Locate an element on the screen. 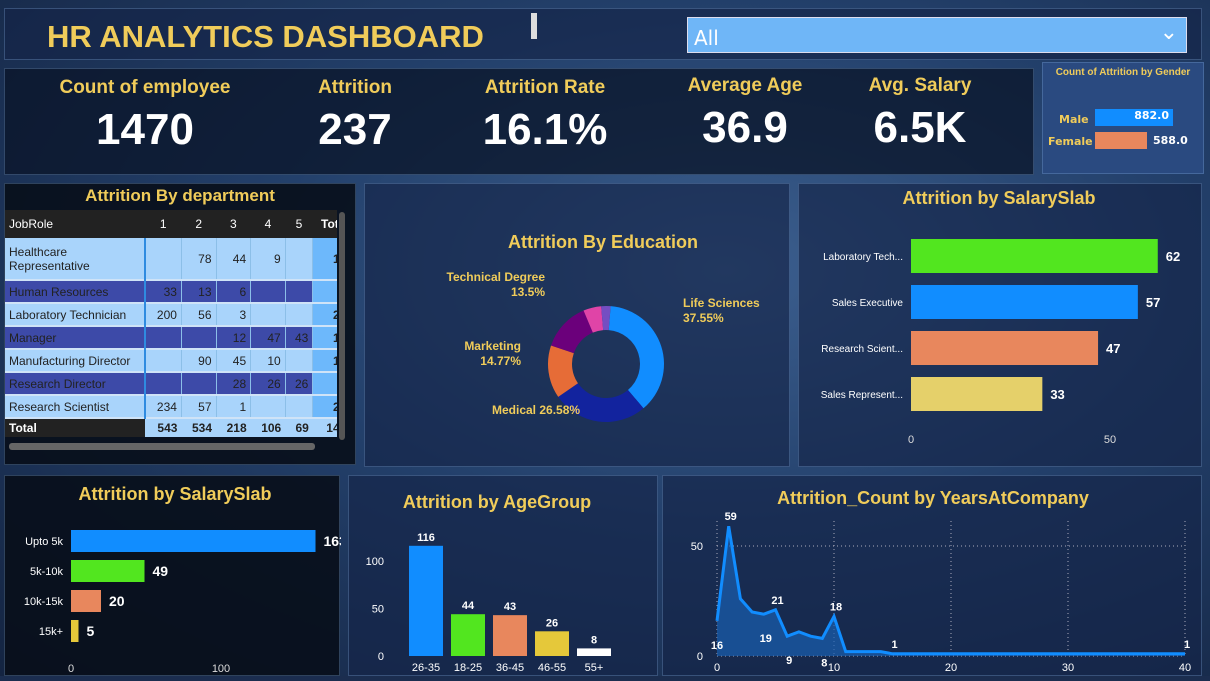  column-header: 4 is located at coordinates (268, 224).